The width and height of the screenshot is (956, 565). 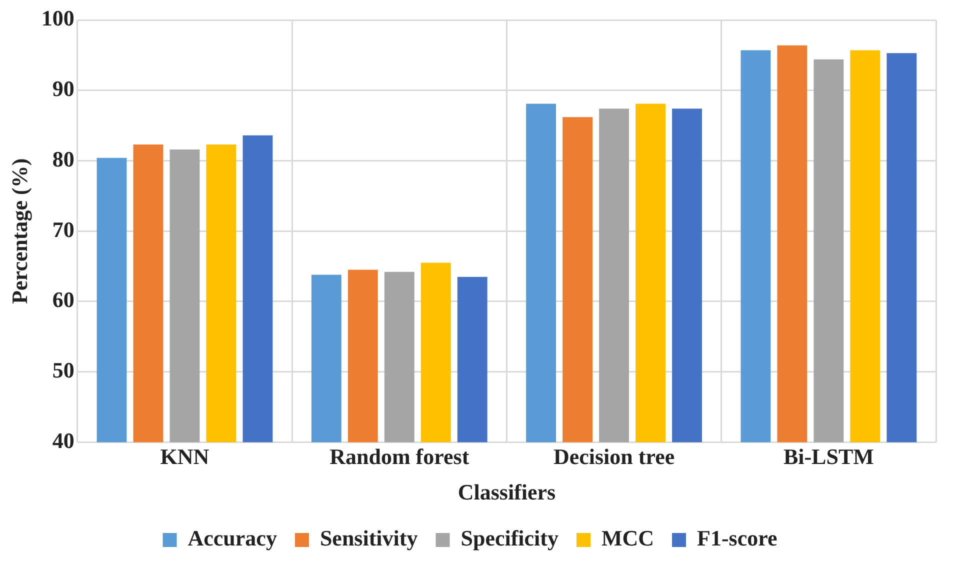 What do you see at coordinates (627, 538) in the screenshot?
I see `legend-label: MCC` at bounding box center [627, 538].